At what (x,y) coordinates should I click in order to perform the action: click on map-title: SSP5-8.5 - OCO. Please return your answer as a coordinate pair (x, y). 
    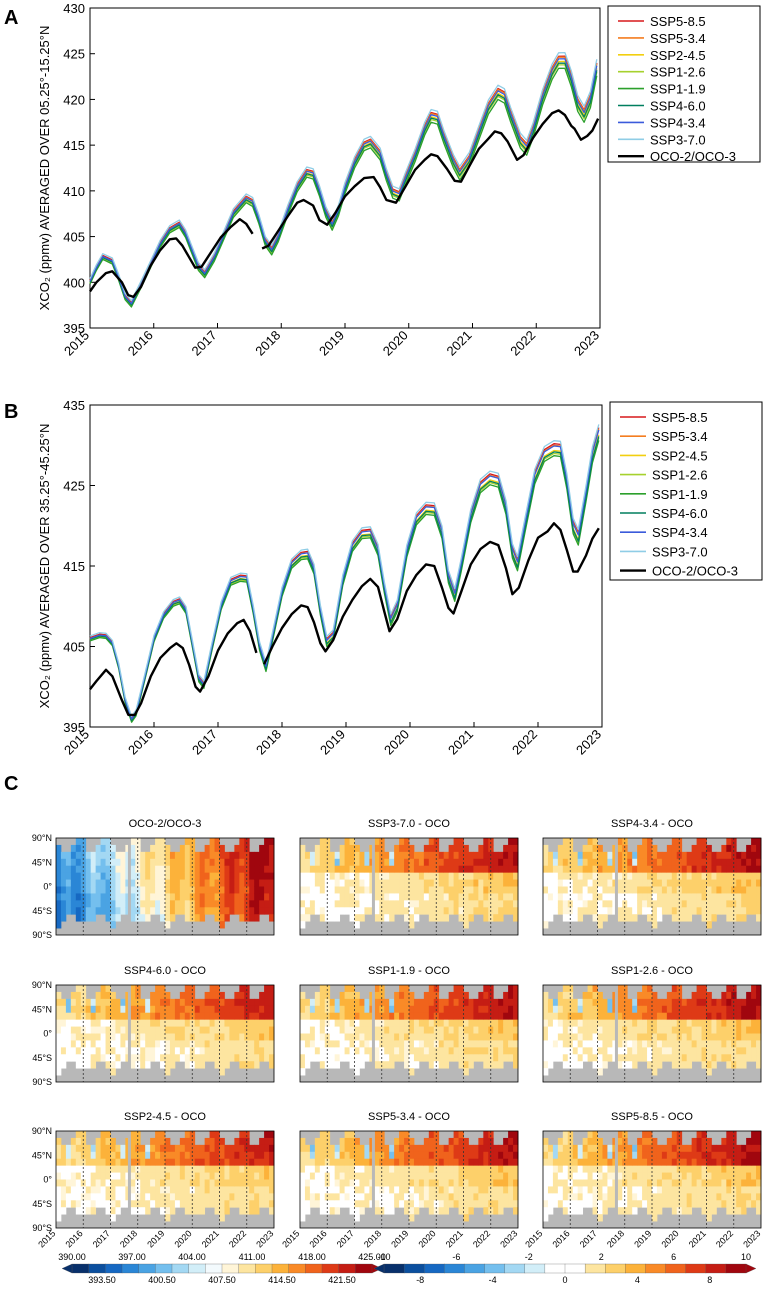
    Looking at the image, I should click on (652, 1117).